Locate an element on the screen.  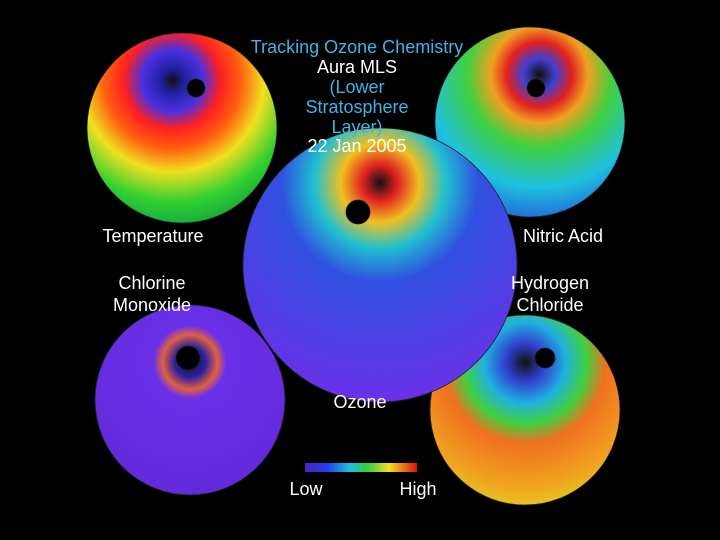
panel-label: Chloride is located at coordinates (549, 305).